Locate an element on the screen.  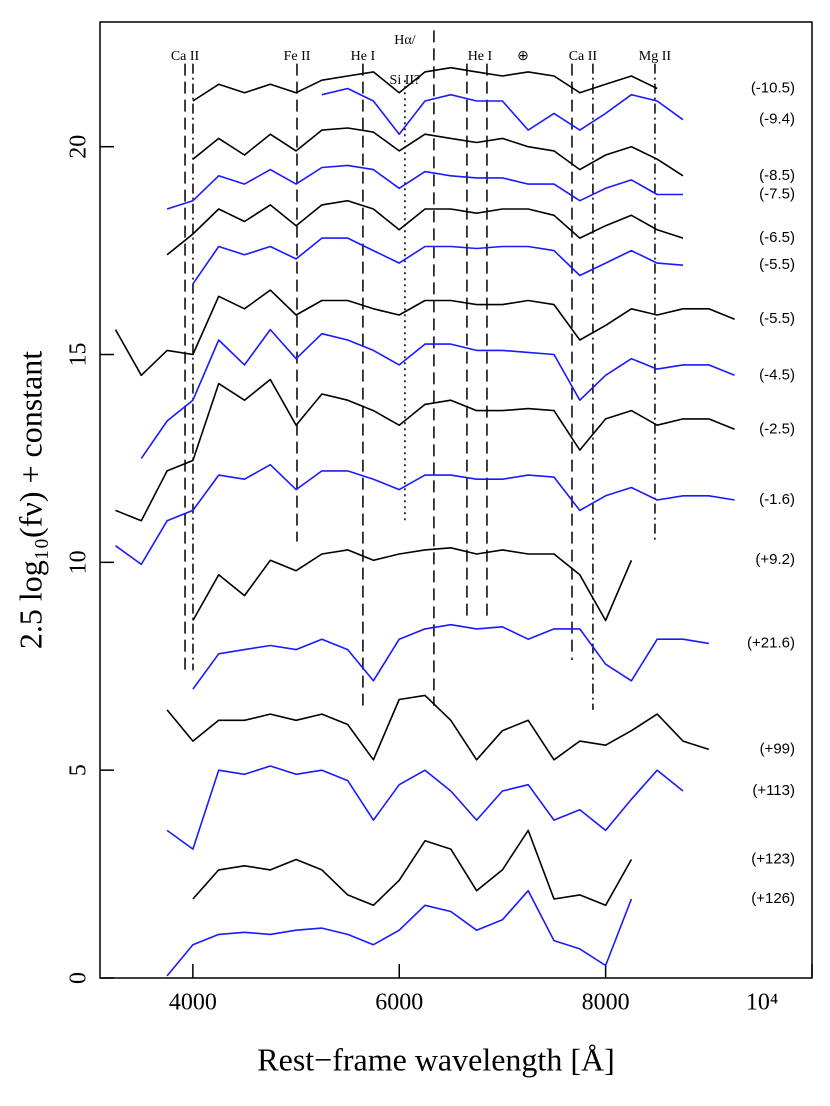
y-tick-label: 5 is located at coordinates (79, 770).